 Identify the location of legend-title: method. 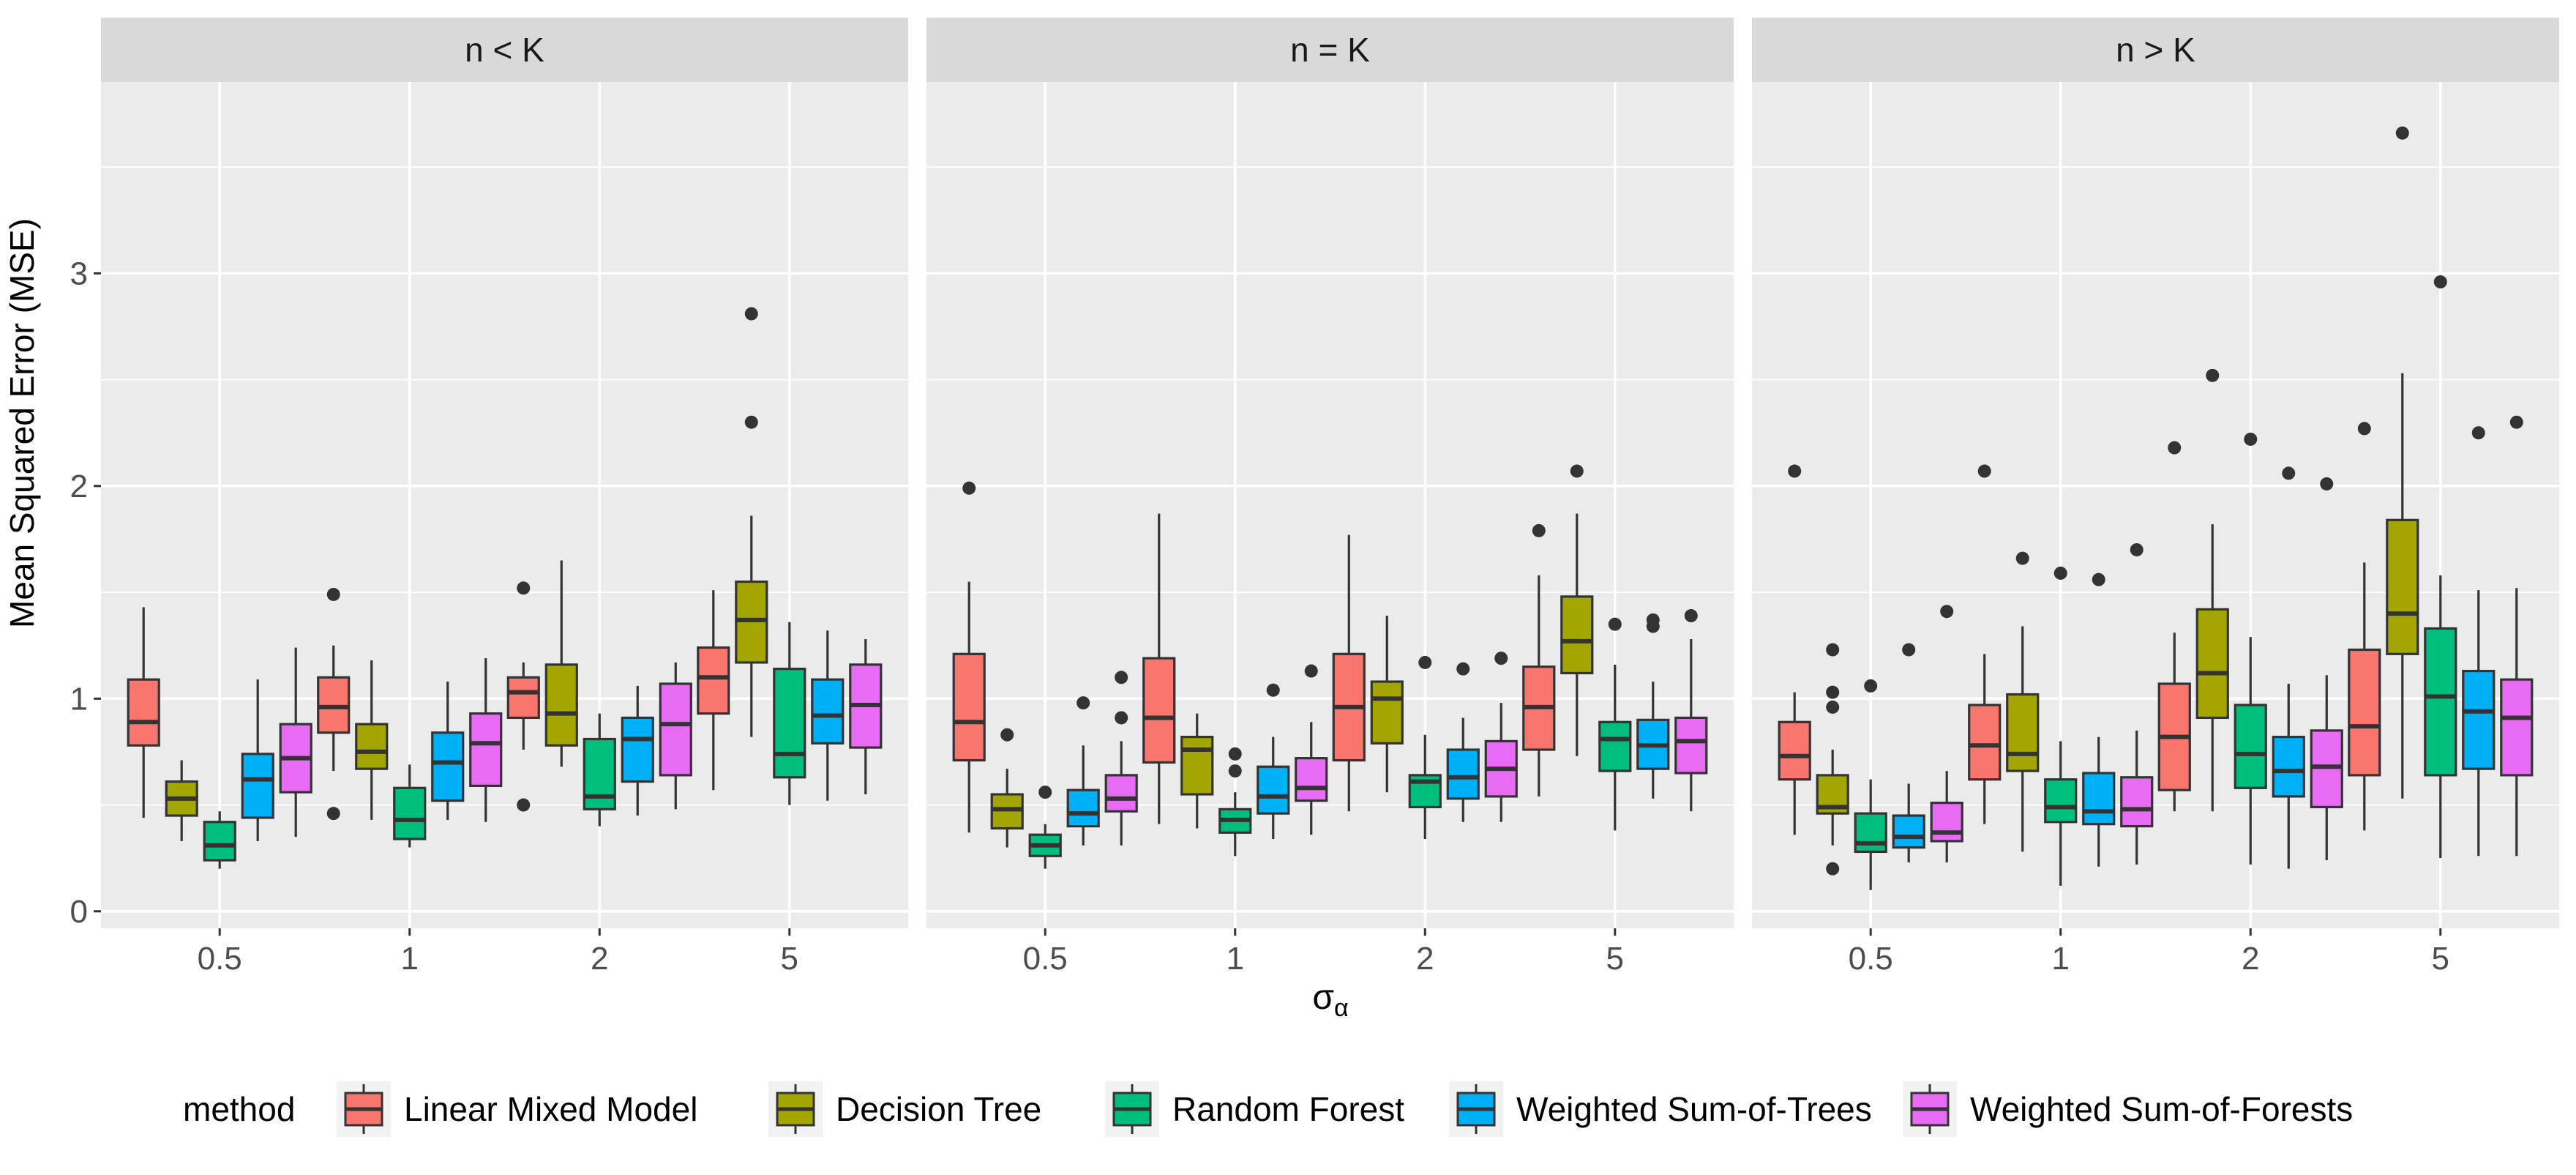
(239, 1109).